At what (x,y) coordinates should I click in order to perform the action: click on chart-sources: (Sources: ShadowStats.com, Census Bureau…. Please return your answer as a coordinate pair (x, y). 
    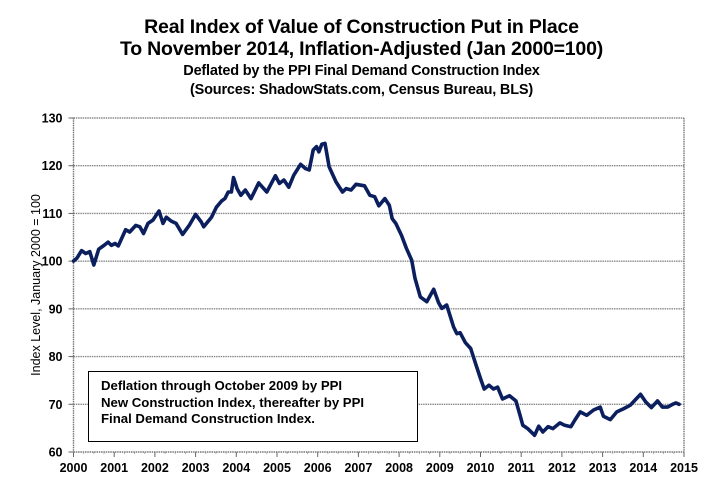
    Looking at the image, I should click on (361, 90).